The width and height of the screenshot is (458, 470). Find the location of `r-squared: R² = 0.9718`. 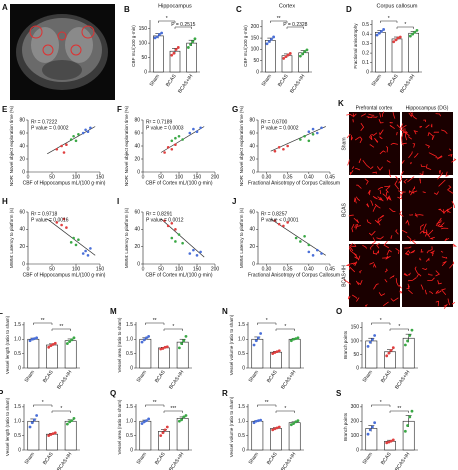

r-squared: R² = 0.9718 is located at coordinates (44, 214).